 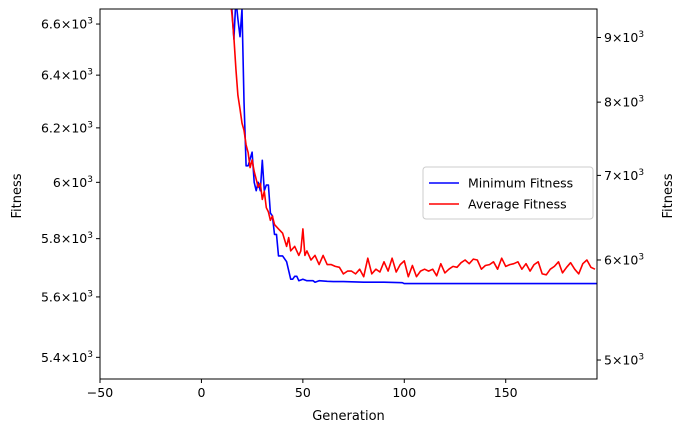 What do you see at coordinates (51, 238) in the screenshot?
I see `y-tick-label-mantissa: 5.8` at bounding box center [51, 238].